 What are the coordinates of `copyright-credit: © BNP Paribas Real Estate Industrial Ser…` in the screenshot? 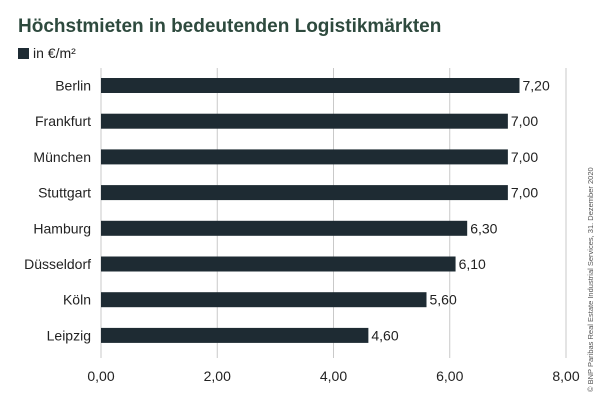 It's located at (590, 279).